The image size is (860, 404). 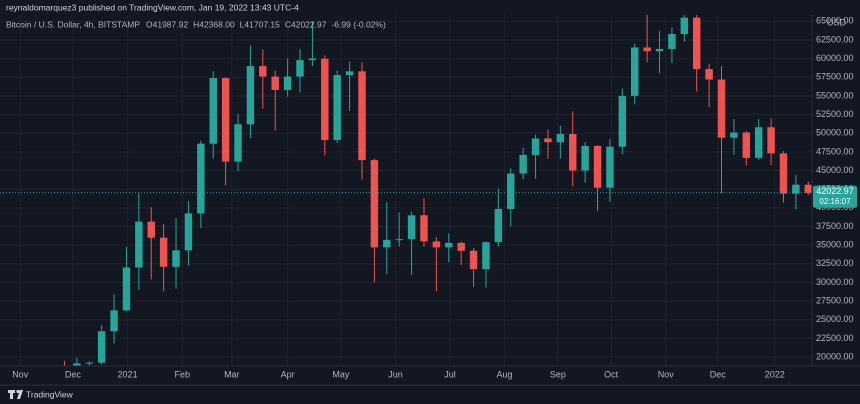 What do you see at coordinates (358, 24) in the screenshot?
I see `legend-value: -6.99 (-0.02%)` at bounding box center [358, 24].